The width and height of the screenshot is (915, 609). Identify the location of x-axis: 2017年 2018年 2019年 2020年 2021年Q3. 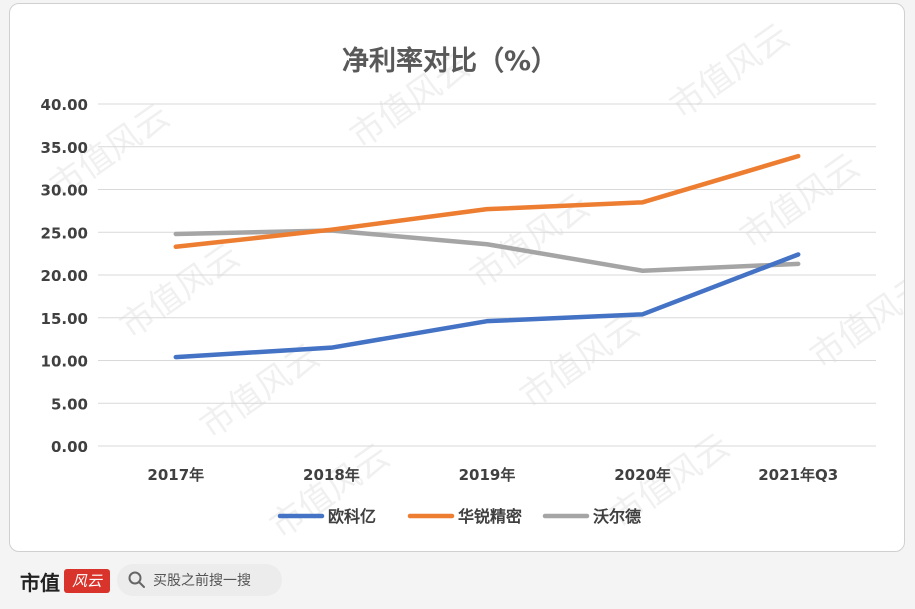
(492, 475).